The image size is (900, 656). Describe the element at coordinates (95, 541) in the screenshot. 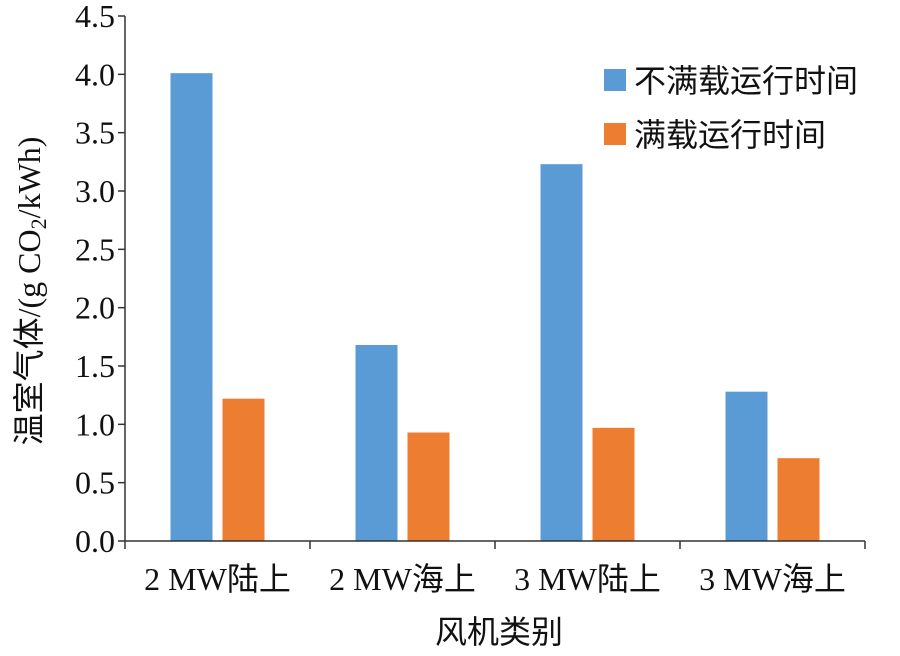

I see `y-tick-label: 0.0` at that location.